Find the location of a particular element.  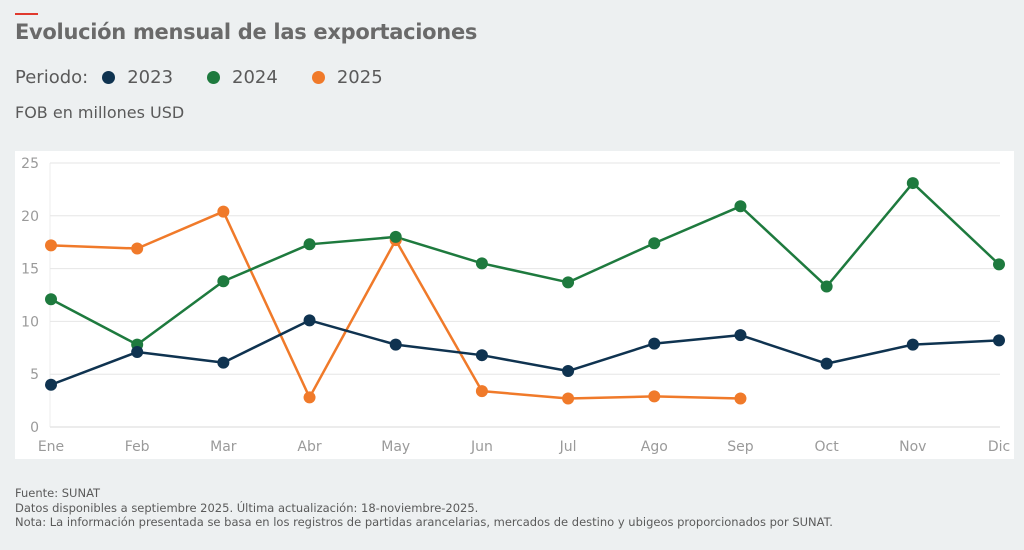

data-point-2025-Ago is located at coordinates (654, 396).